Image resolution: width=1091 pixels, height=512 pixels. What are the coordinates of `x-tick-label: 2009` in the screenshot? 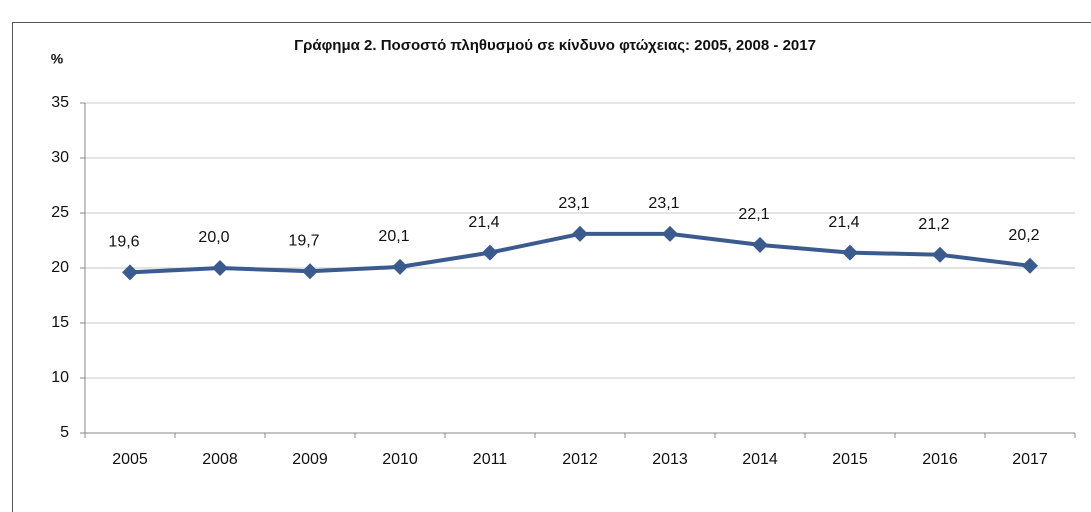 It's located at (310, 459).